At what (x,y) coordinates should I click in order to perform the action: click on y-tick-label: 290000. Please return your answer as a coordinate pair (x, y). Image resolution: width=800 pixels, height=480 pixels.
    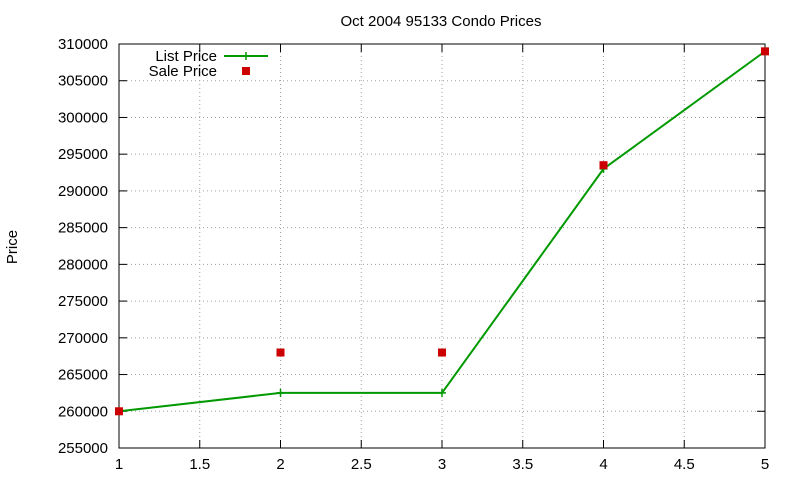
    Looking at the image, I should click on (83, 191).